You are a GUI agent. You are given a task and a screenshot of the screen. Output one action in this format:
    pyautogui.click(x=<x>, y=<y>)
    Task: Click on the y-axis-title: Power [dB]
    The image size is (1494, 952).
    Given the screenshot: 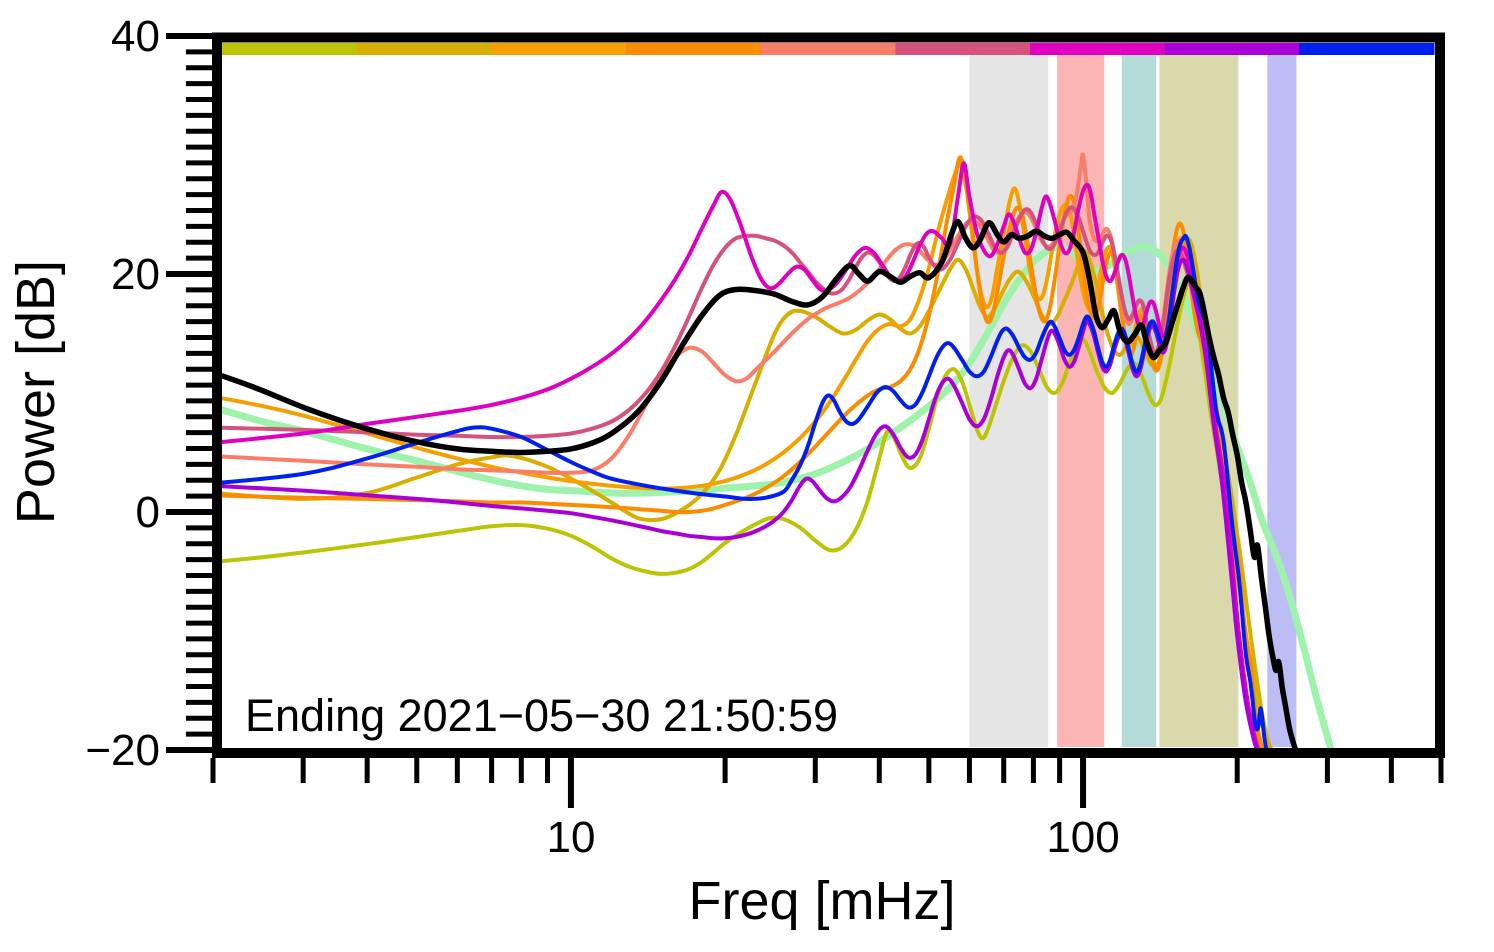 What is the action you would take?
    pyautogui.click(x=36, y=392)
    